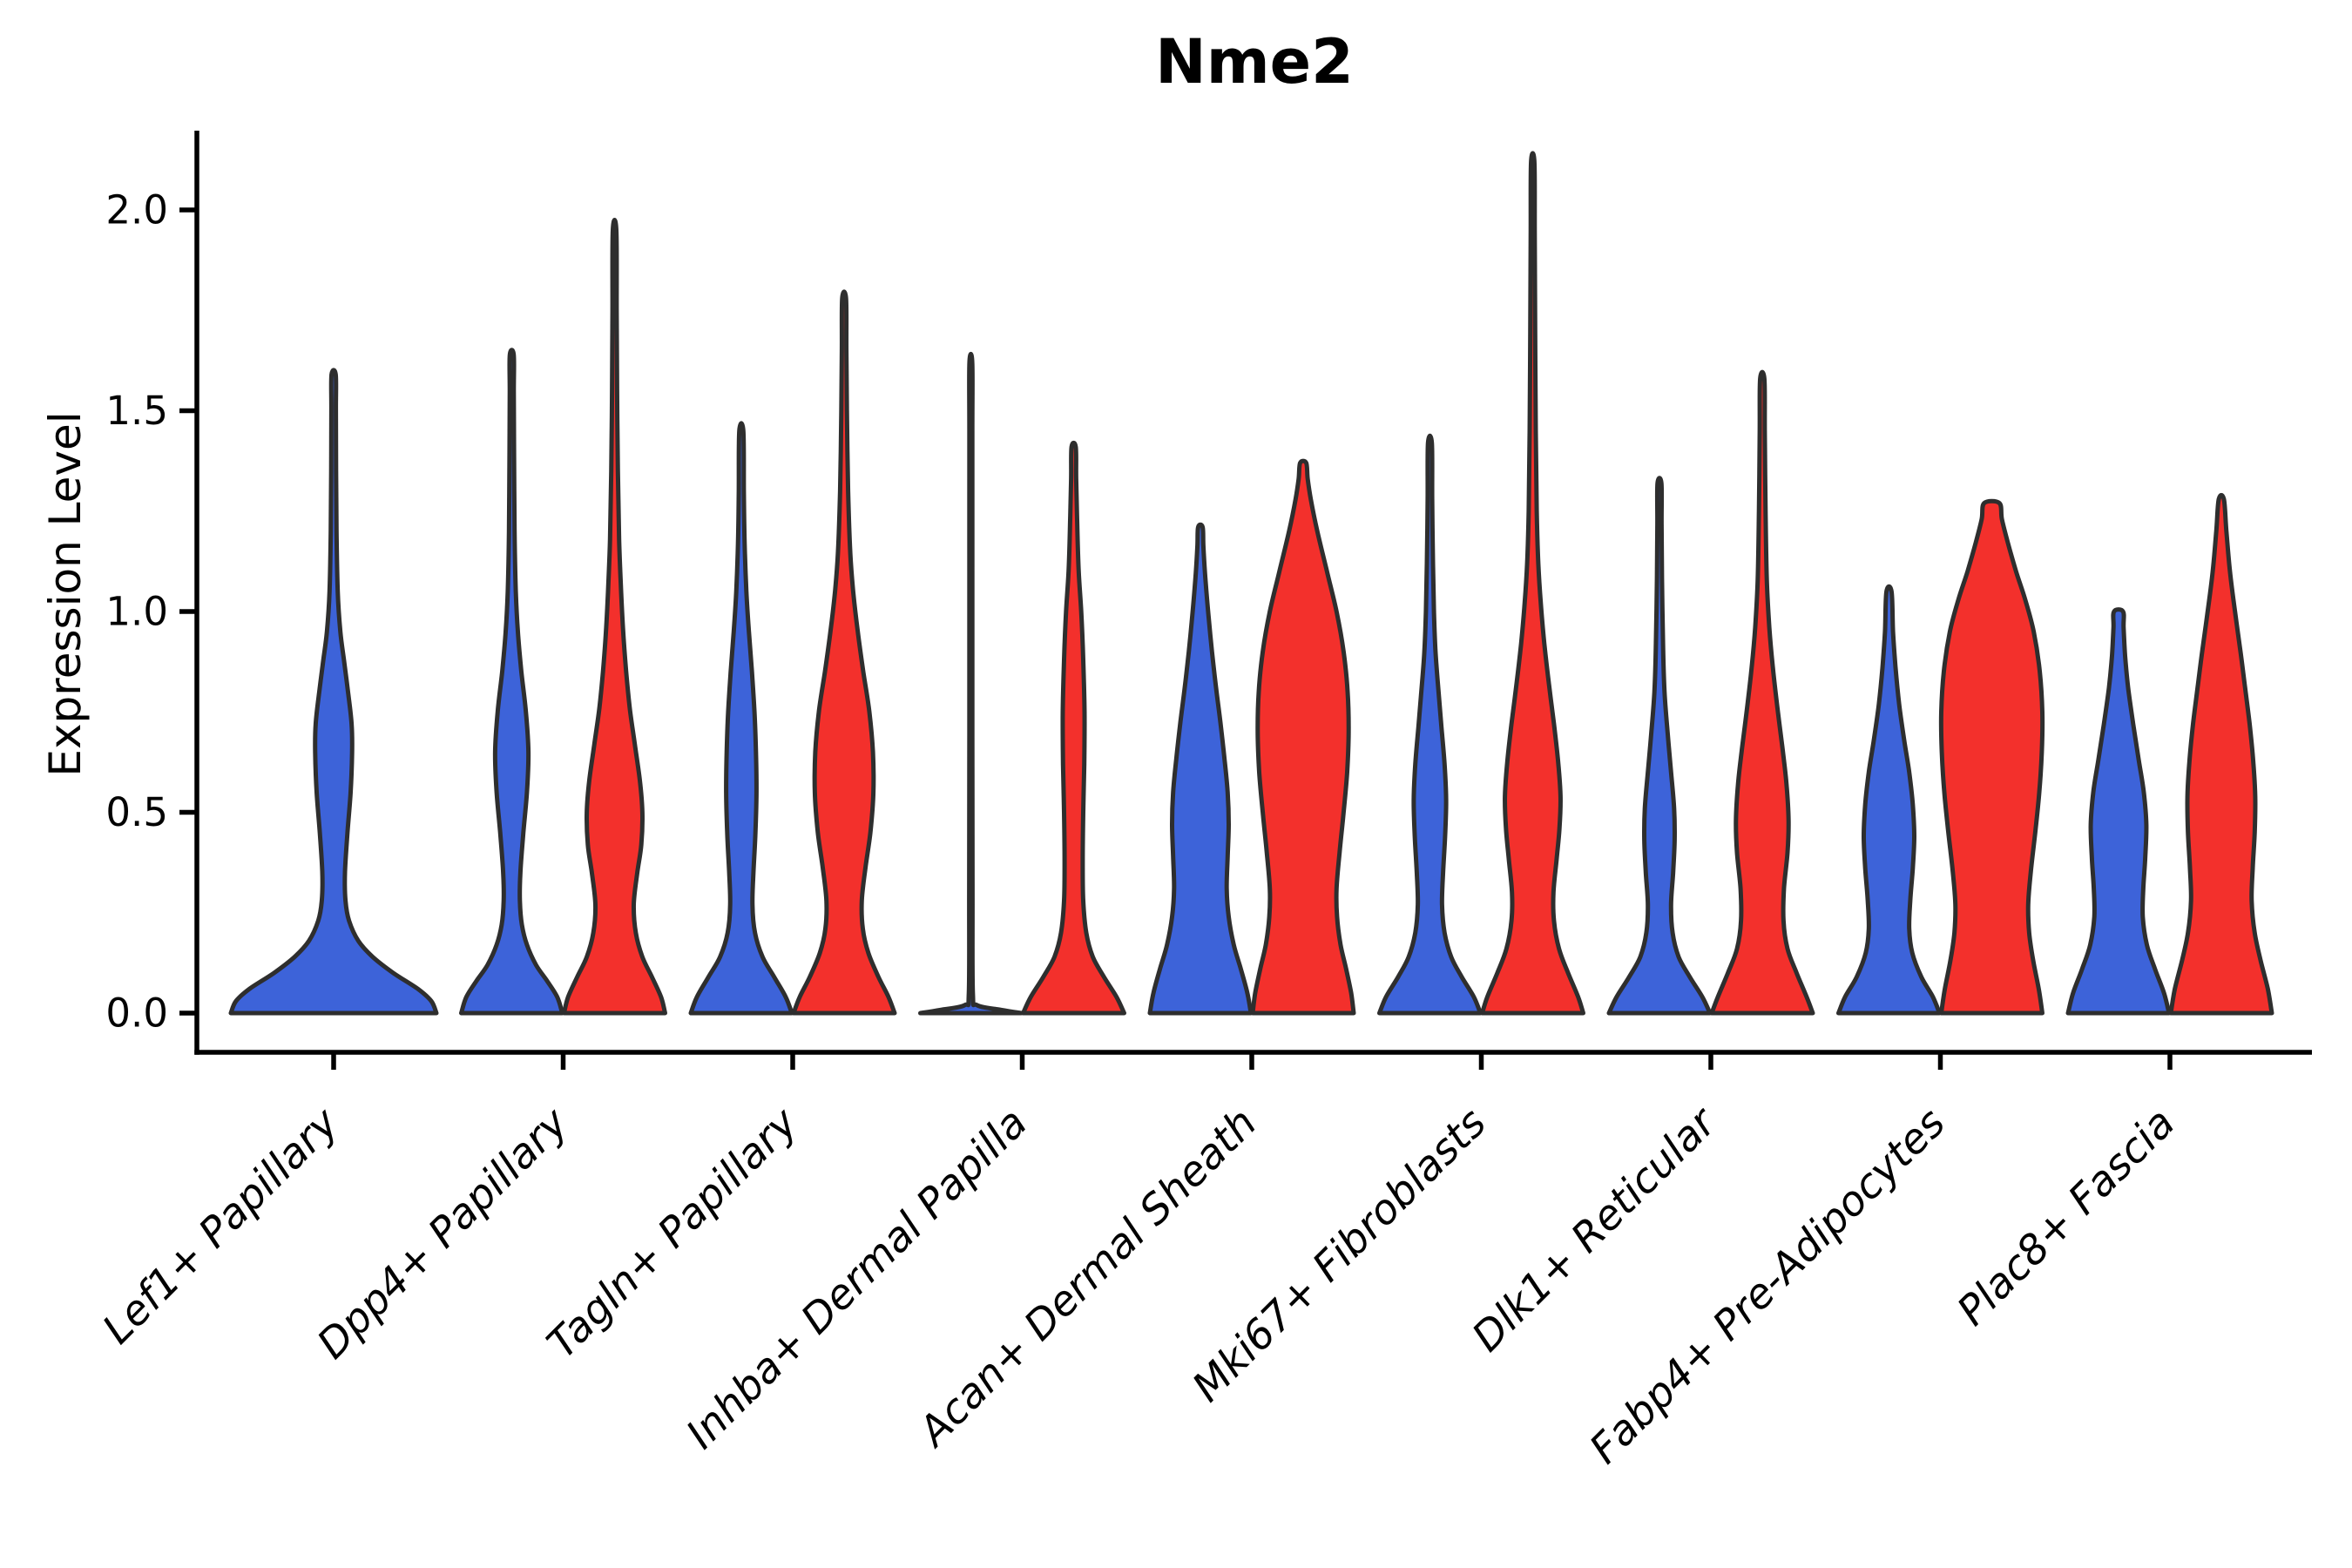  I want to click on y-tick-label: 1.0, so click(136, 612).